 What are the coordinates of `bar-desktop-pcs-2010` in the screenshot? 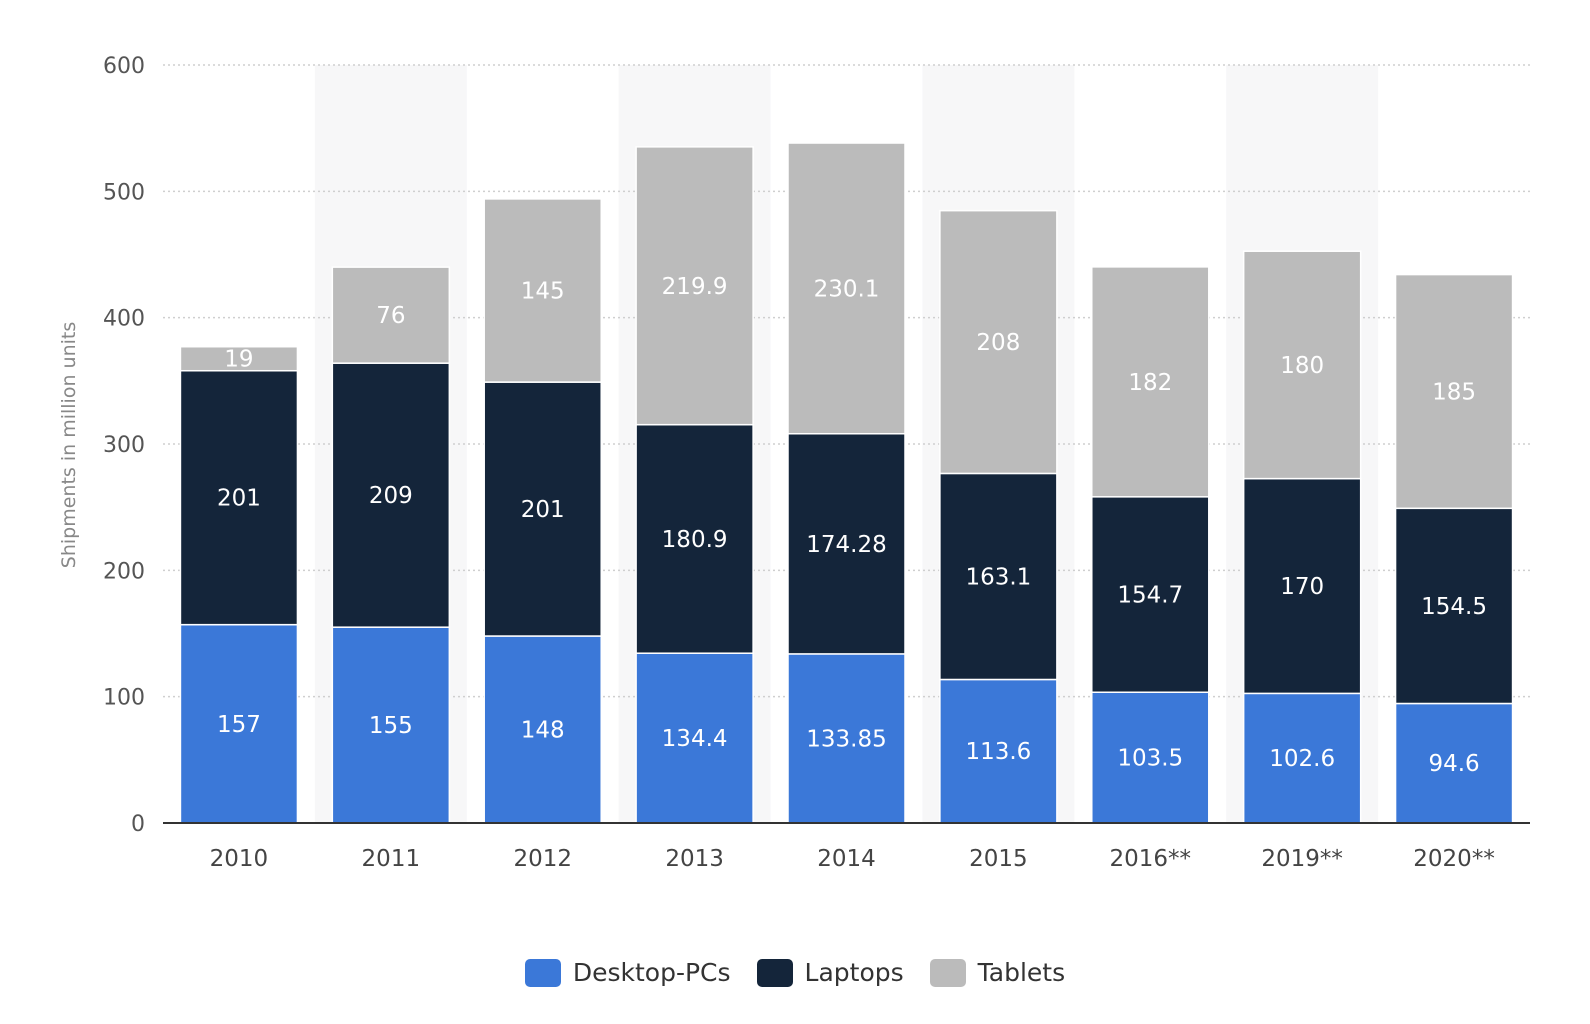 It's located at (239, 723).